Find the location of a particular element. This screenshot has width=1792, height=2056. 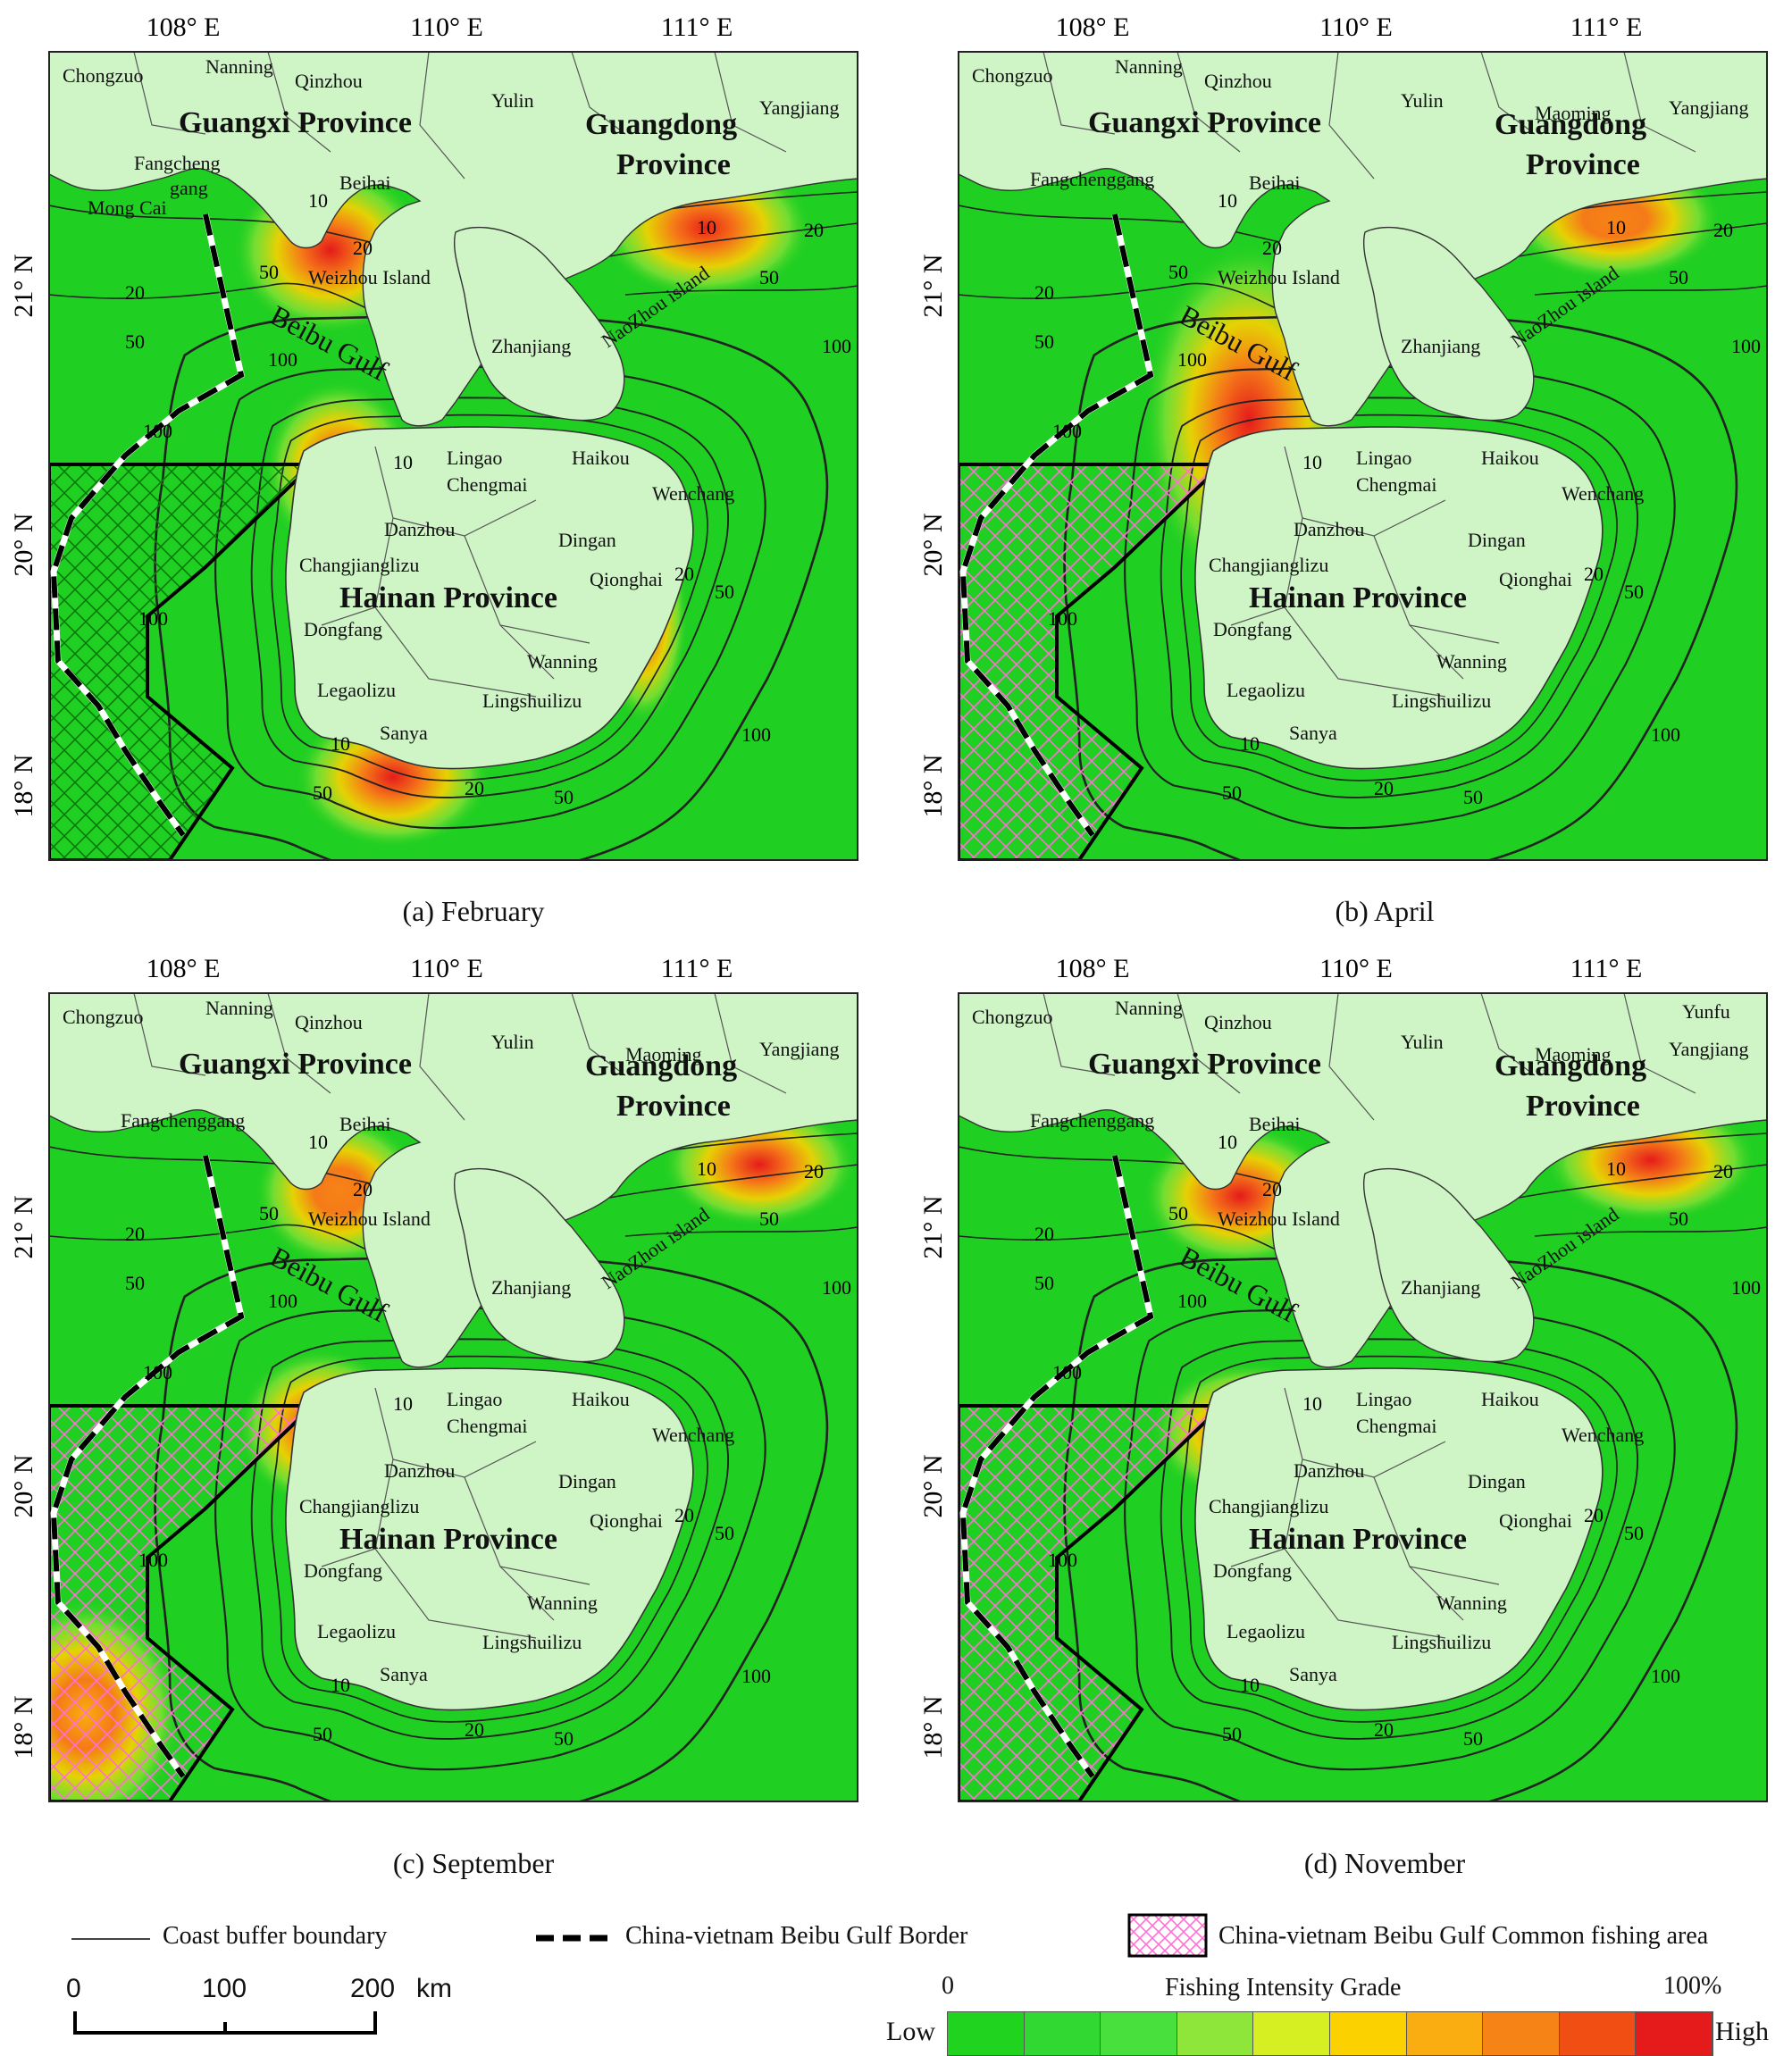

label-hainan-province: Hainan Province is located at coordinates (1358, 1539).